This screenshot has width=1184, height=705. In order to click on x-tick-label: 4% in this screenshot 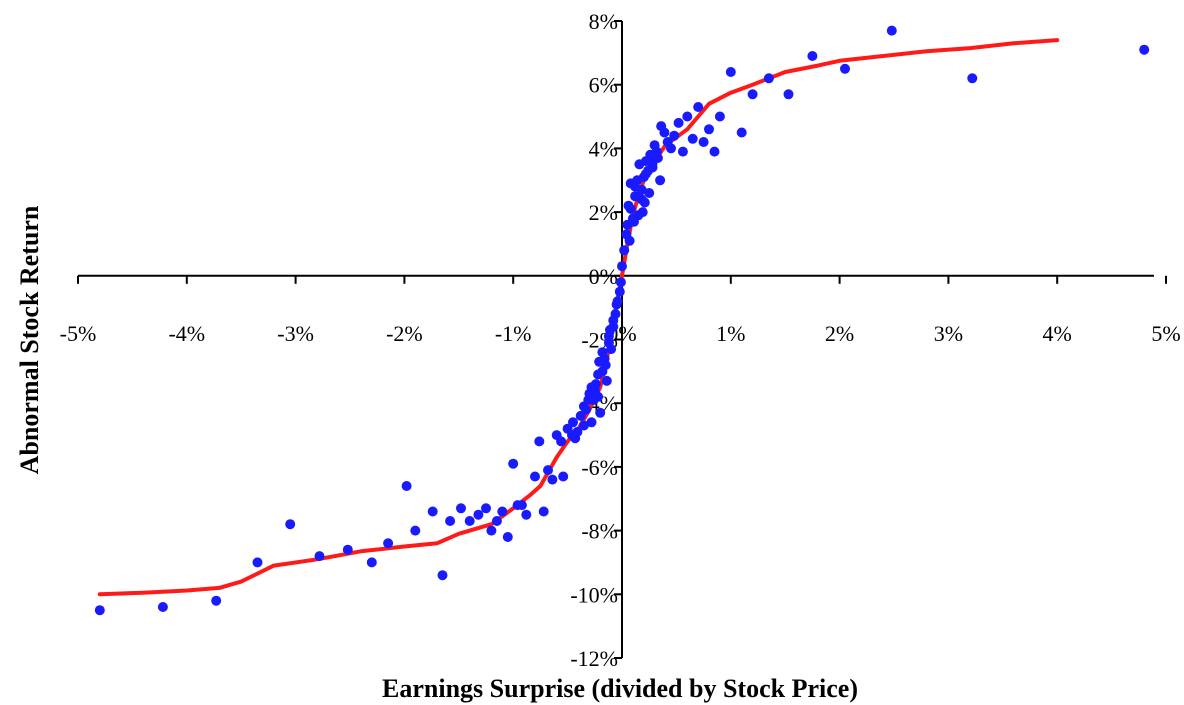, I will do `click(1057, 333)`.